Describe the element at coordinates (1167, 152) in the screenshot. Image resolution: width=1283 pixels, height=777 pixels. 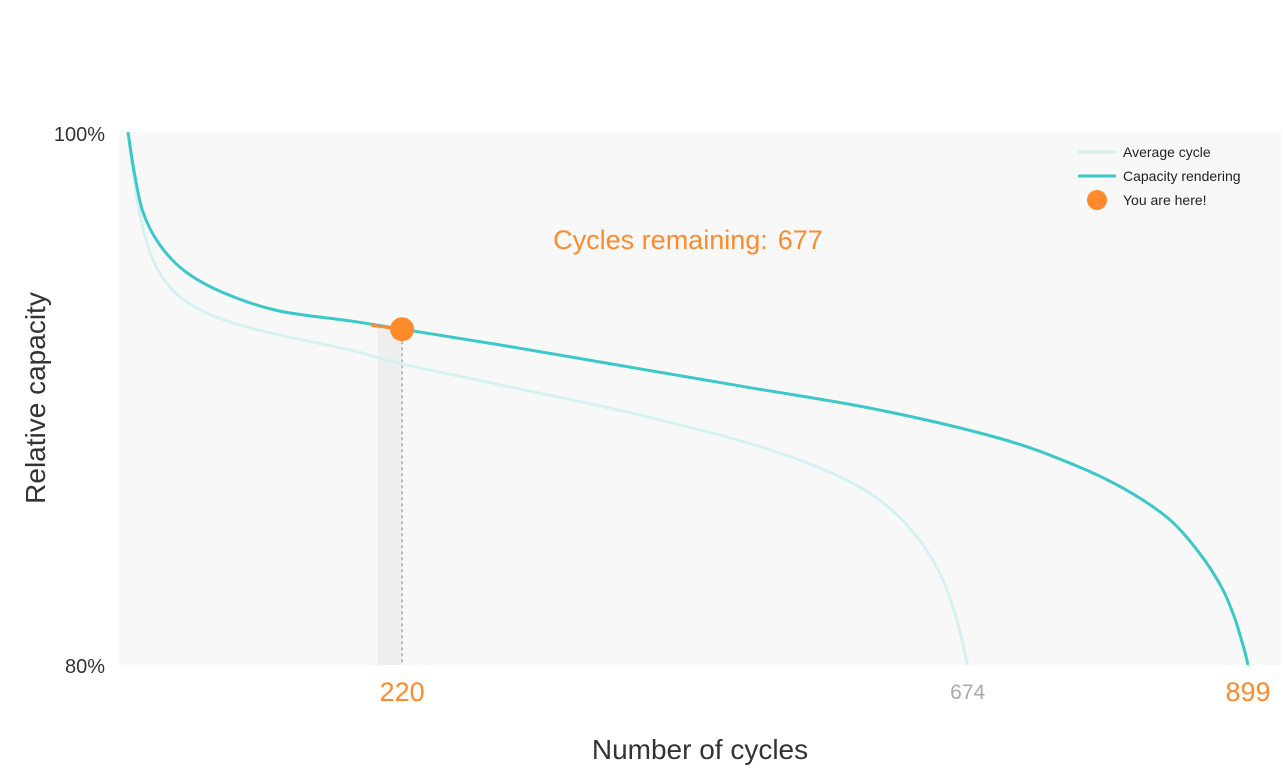
I see `legend-label-average: Average cycle` at that location.